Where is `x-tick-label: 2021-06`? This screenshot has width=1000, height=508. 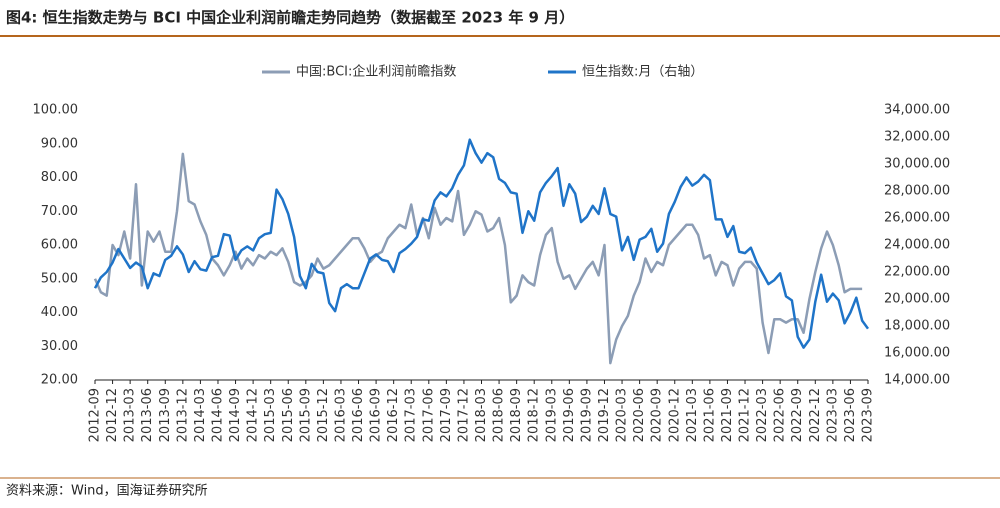 x-tick-label: 2021-06 is located at coordinates (709, 415).